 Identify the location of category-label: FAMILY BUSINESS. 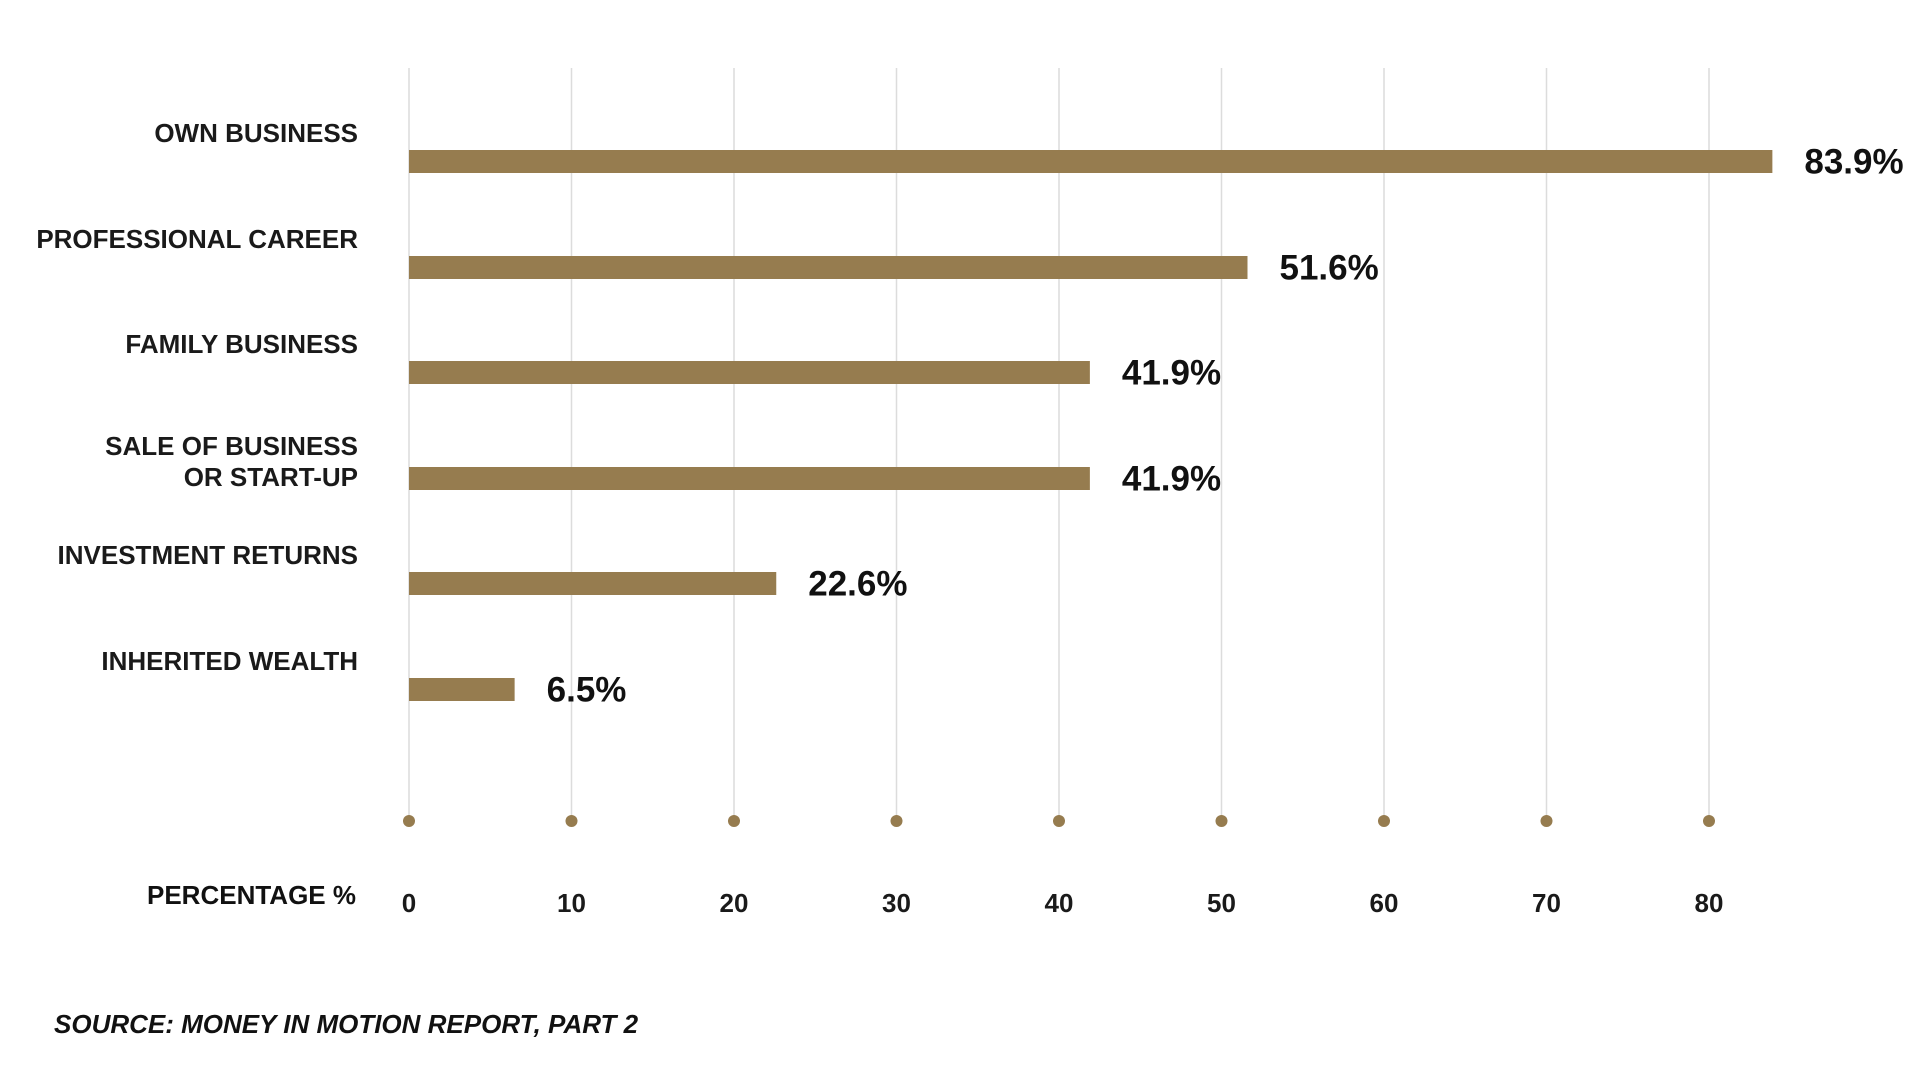
(241, 344).